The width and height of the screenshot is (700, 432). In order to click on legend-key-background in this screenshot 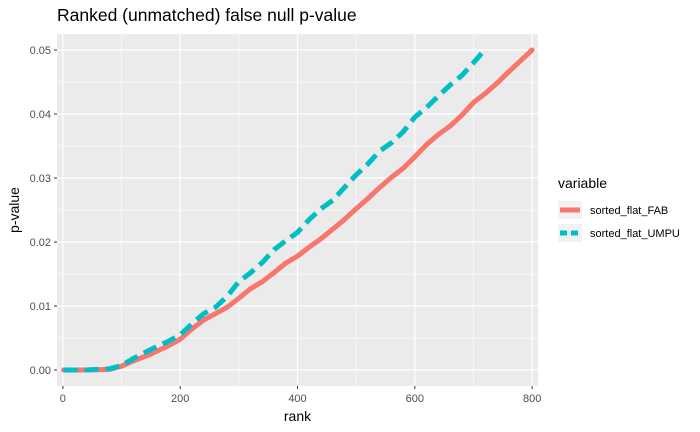, I will do `click(570, 233)`.